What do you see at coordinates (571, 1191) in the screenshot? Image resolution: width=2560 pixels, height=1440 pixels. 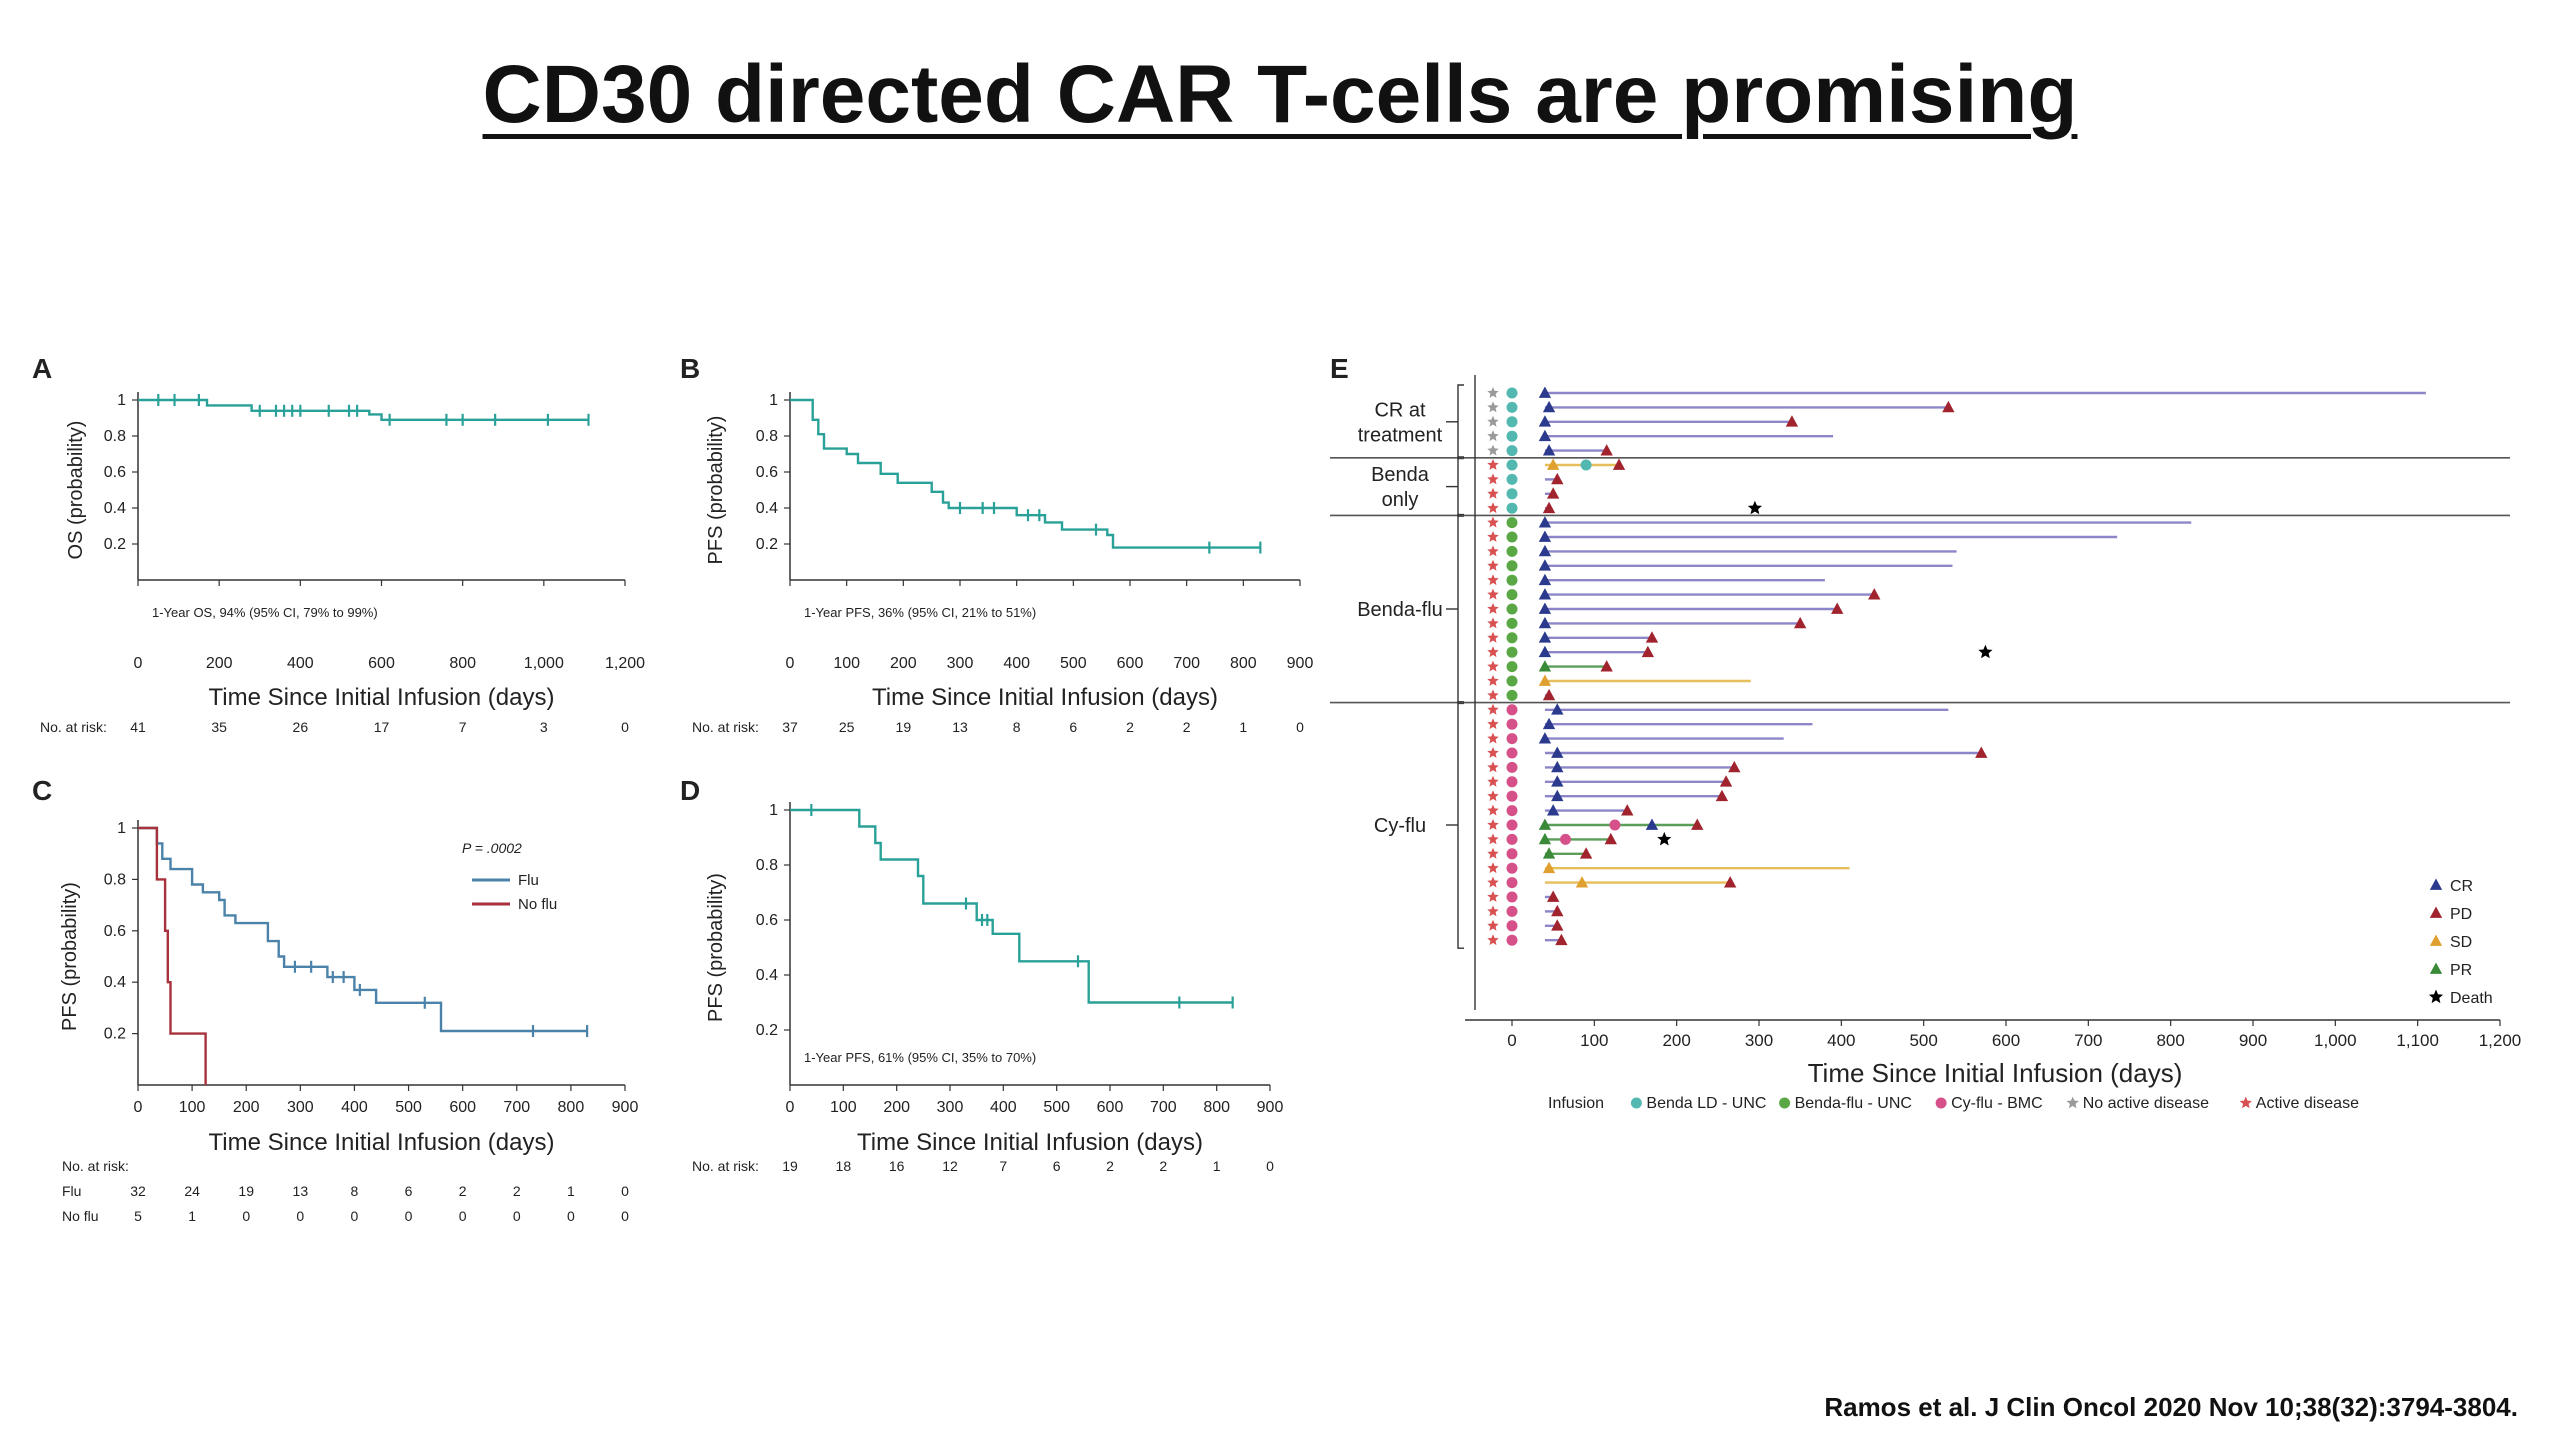 I see `at-risk-value: 1` at bounding box center [571, 1191].